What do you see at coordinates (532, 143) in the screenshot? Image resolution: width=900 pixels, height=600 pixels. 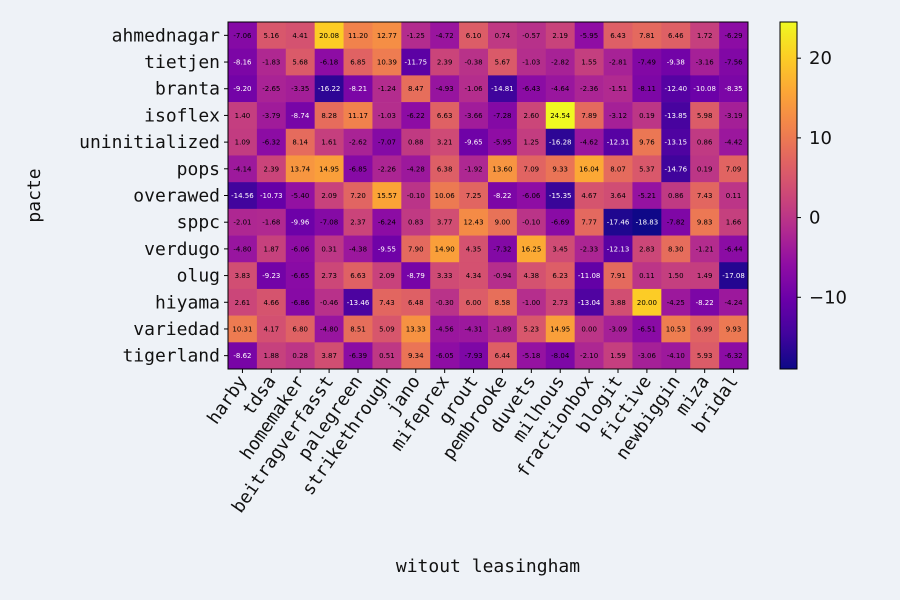 I see `cell-value-label: 1.25` at bounding box center [532, 143].